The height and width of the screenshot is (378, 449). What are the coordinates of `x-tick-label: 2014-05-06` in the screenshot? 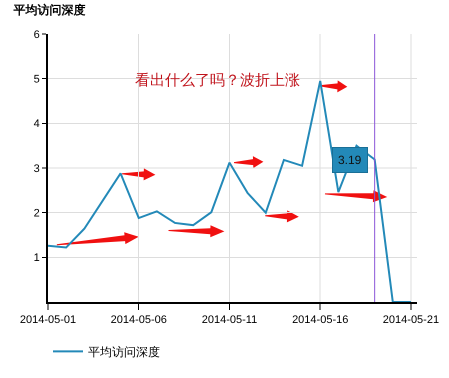 It's located at (138, 320).